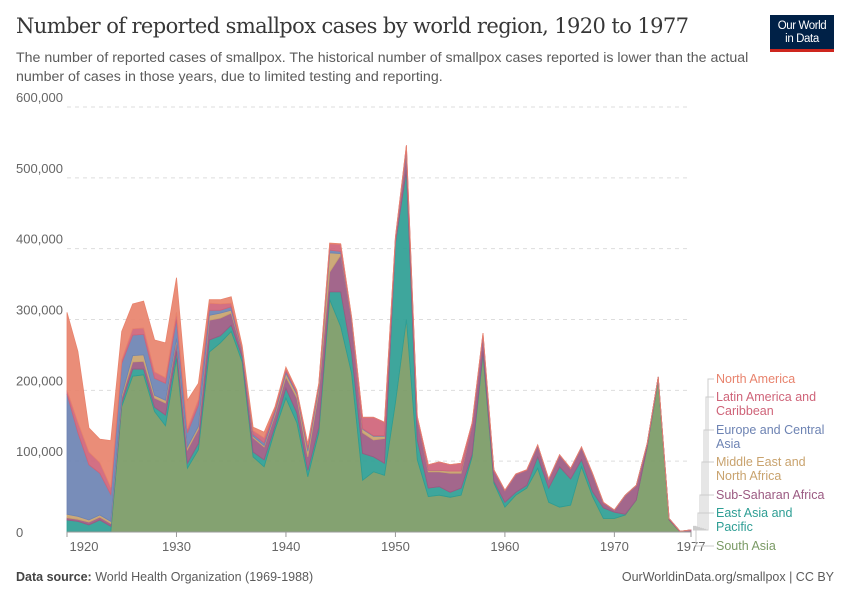 The width and height of the screenshot is (850, 600). Describe the element at coordinates (761, 462) in the screenshot. I see `legend-label: Middle East and` at that location.